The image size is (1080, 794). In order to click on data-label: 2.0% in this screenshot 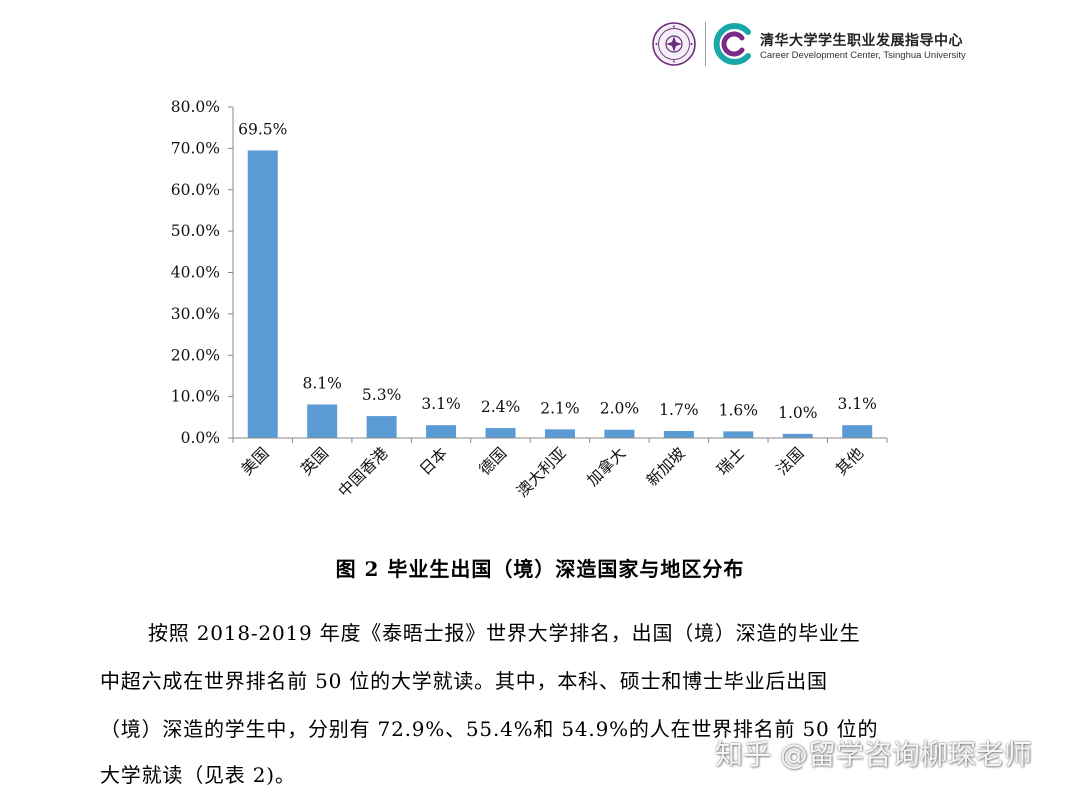, I will do `click(619, 409)`.